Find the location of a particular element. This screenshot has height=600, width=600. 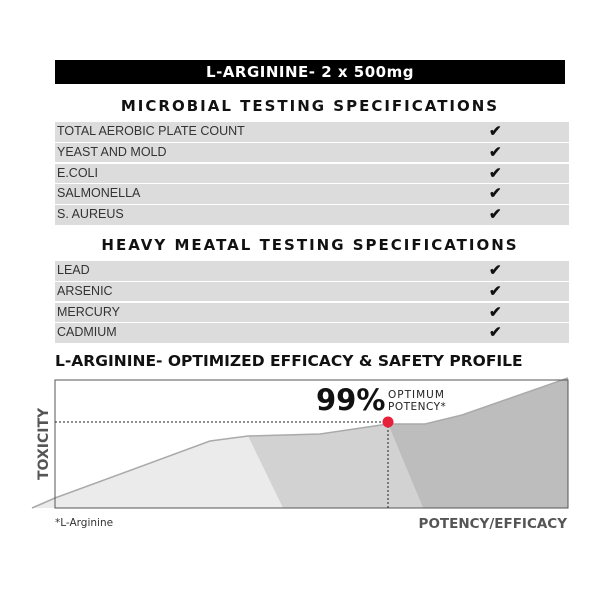

spec-row: TOTAL AEROBIC PLATE COUNT ✔ is located at coordinates (312, 132).